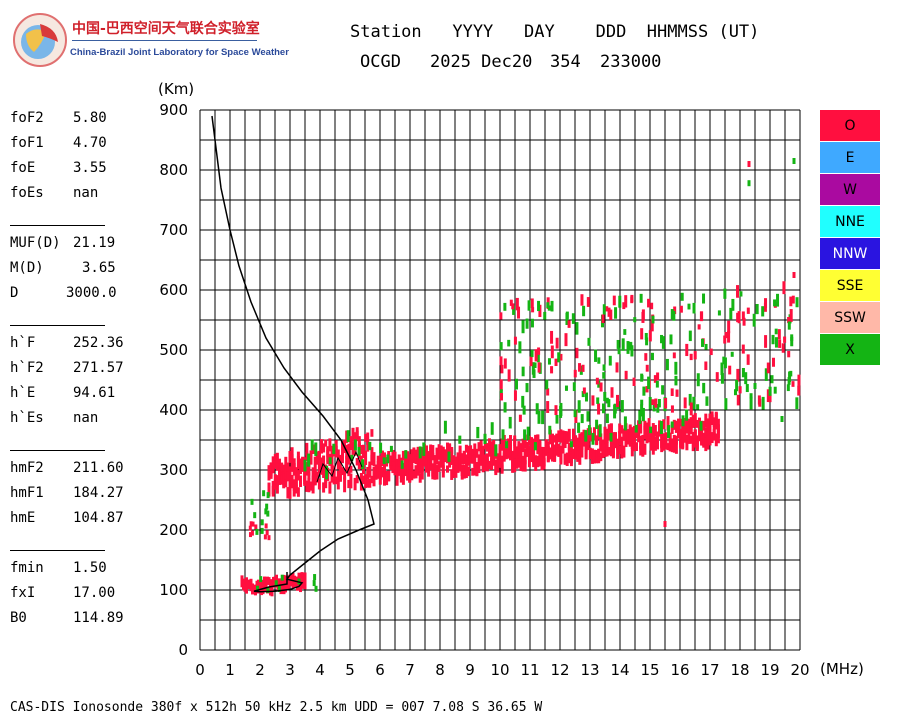 This screenshot has height=720, width=900. I want to click on param-label: h`F2, so click(27, 368).